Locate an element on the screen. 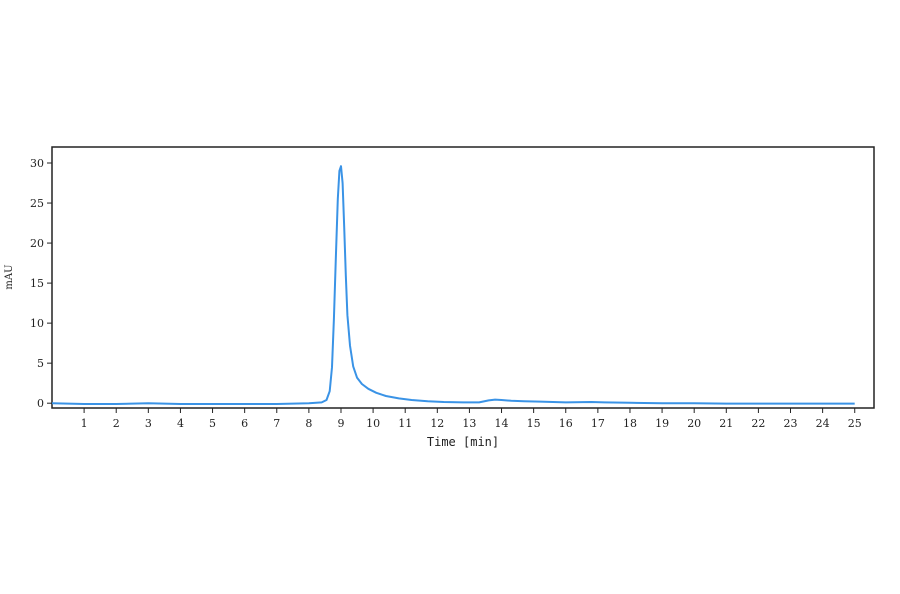 The height and width of the screenshot is (594, 900). x-tick-label: 21 is located at coordinates (726, 423).